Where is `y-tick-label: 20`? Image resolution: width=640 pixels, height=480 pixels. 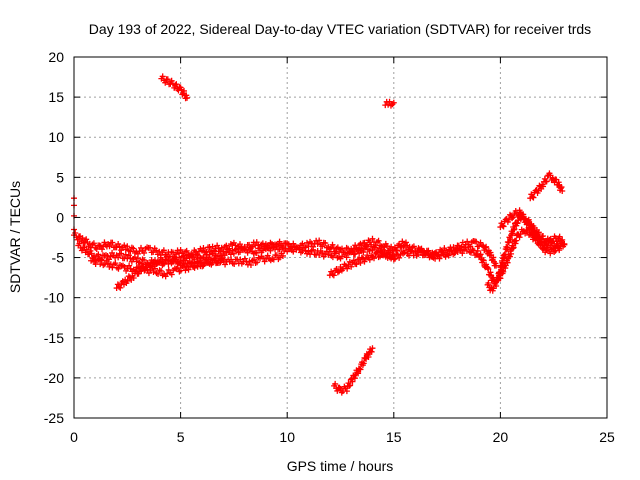 y-tick-label: 20 is located at coordinates (56, 57).